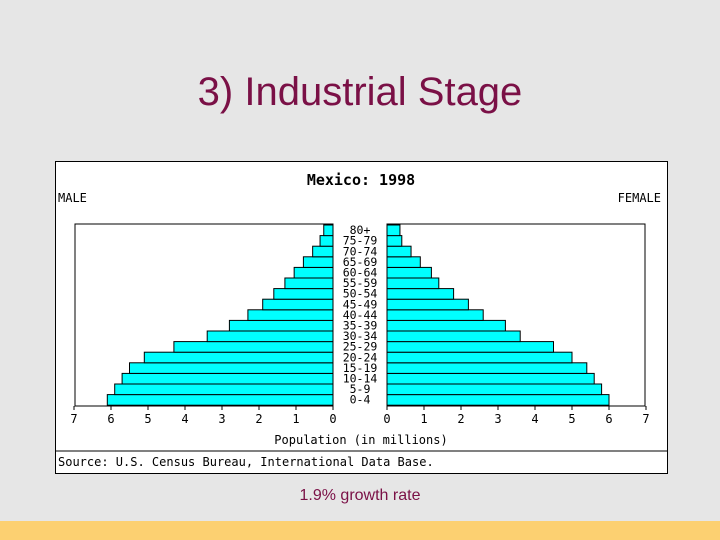  What do you see at coordinates (360, 379) in the screenshot?
I see `age-label: 10-14` at bounding box center [360, 379].